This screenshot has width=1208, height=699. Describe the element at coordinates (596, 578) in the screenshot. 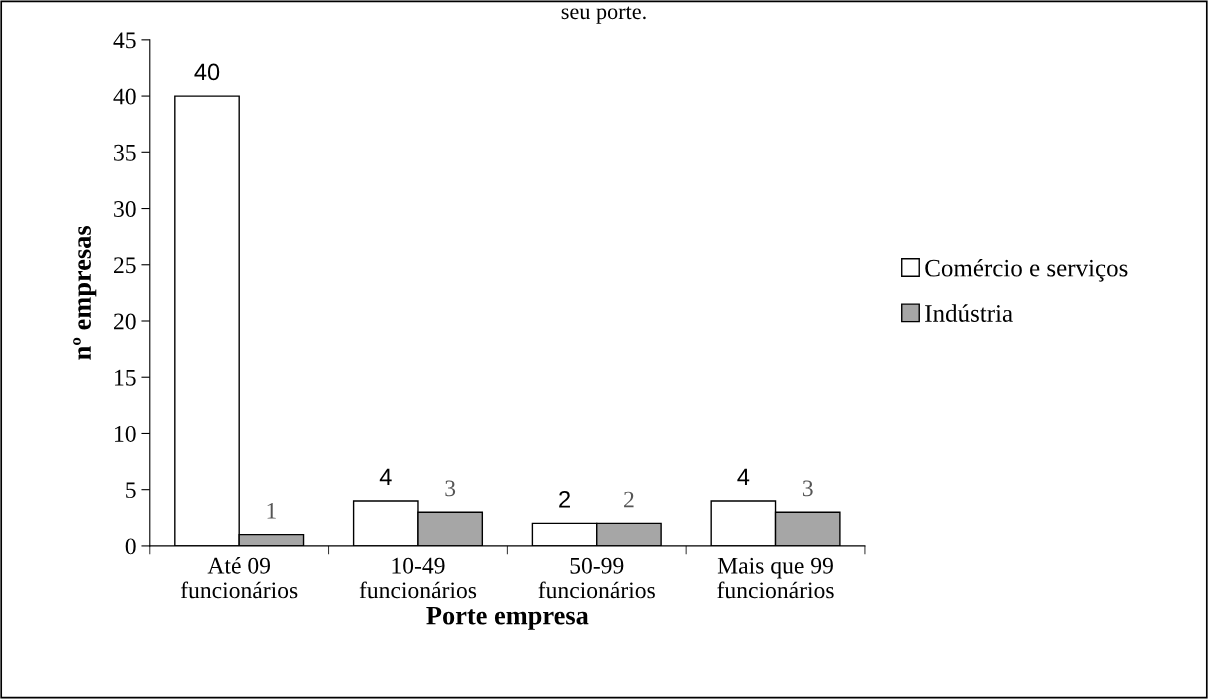

I see `x-tick-label: 50-99 funcionários` at that location.